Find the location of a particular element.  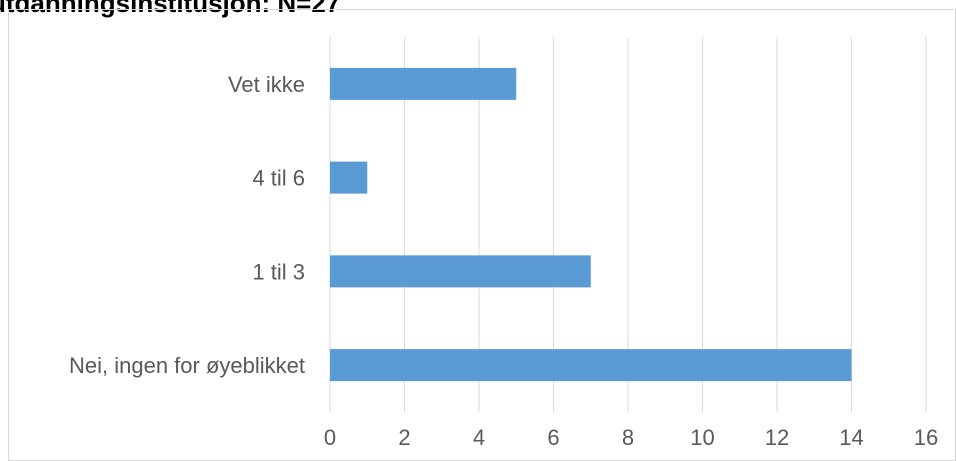

x-tick-label: 0 is located at coordinates (330, 437).